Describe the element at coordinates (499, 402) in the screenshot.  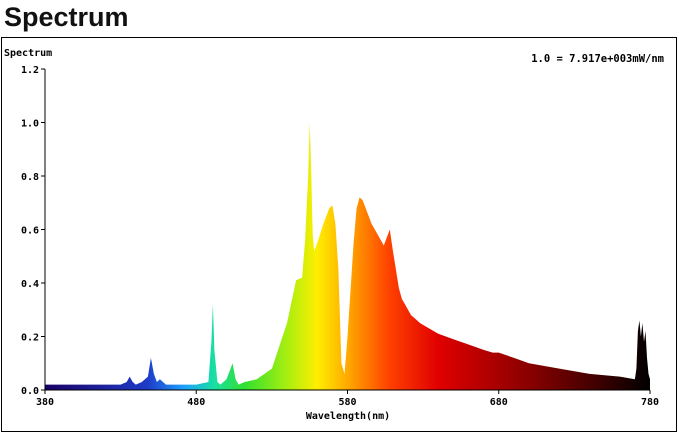
I see `x-tick-label: 680` at that location.